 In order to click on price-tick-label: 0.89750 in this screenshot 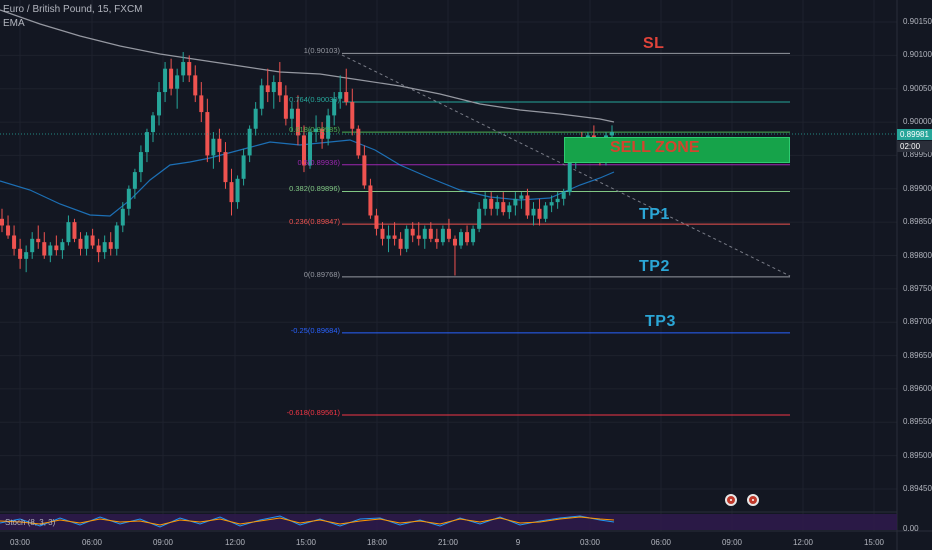, I will do `click(917, 288)`.